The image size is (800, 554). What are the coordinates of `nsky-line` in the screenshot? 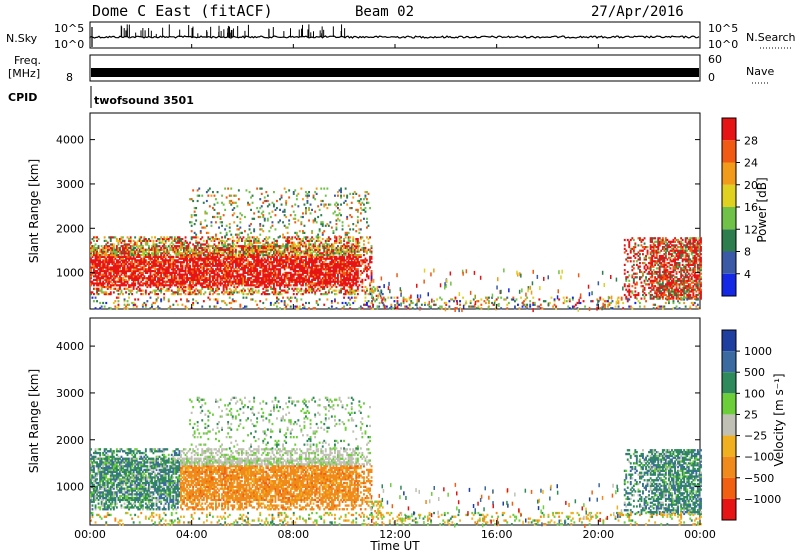 It's located at (394, 37).